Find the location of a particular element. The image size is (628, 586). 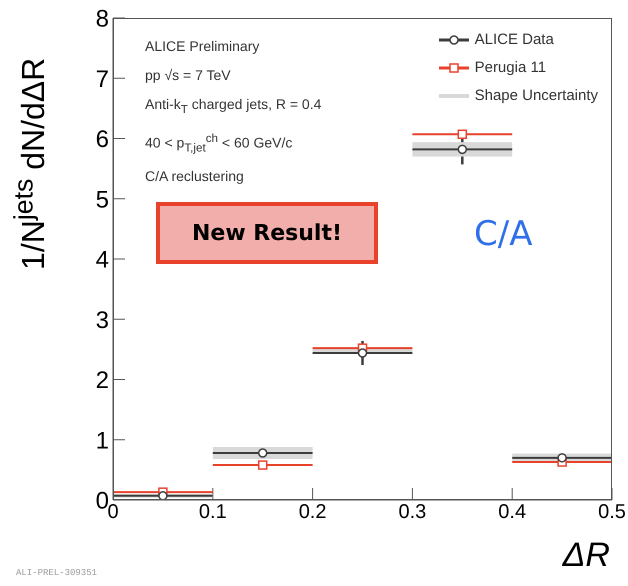

y-tick-label: 1 is located at coordinates (102, 440).